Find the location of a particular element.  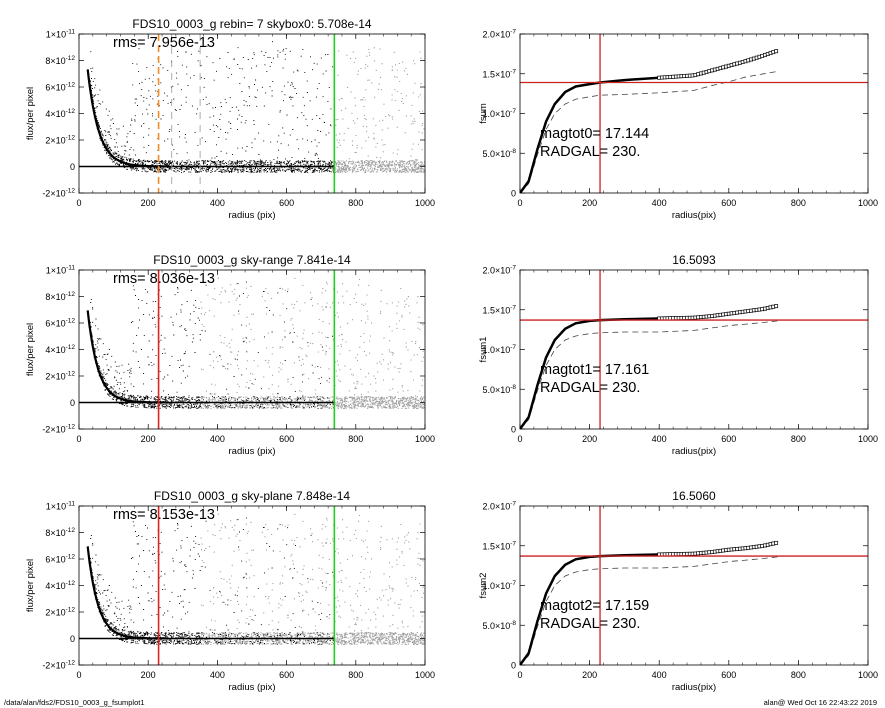

y-tick-exponent: -8 is located at coordinates (513, 623).